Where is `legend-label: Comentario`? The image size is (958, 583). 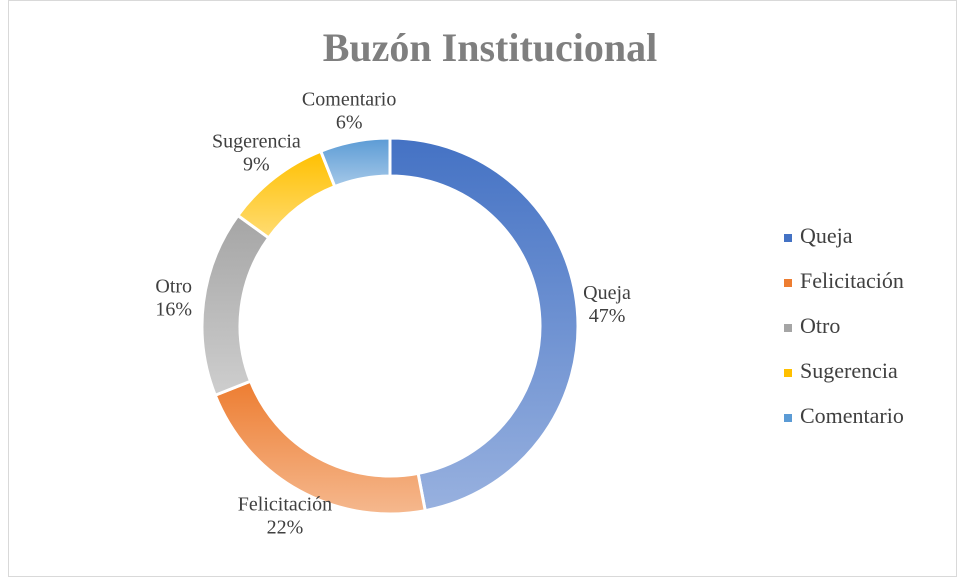
legend-label: Comentario is located at coordinates (852, 415).